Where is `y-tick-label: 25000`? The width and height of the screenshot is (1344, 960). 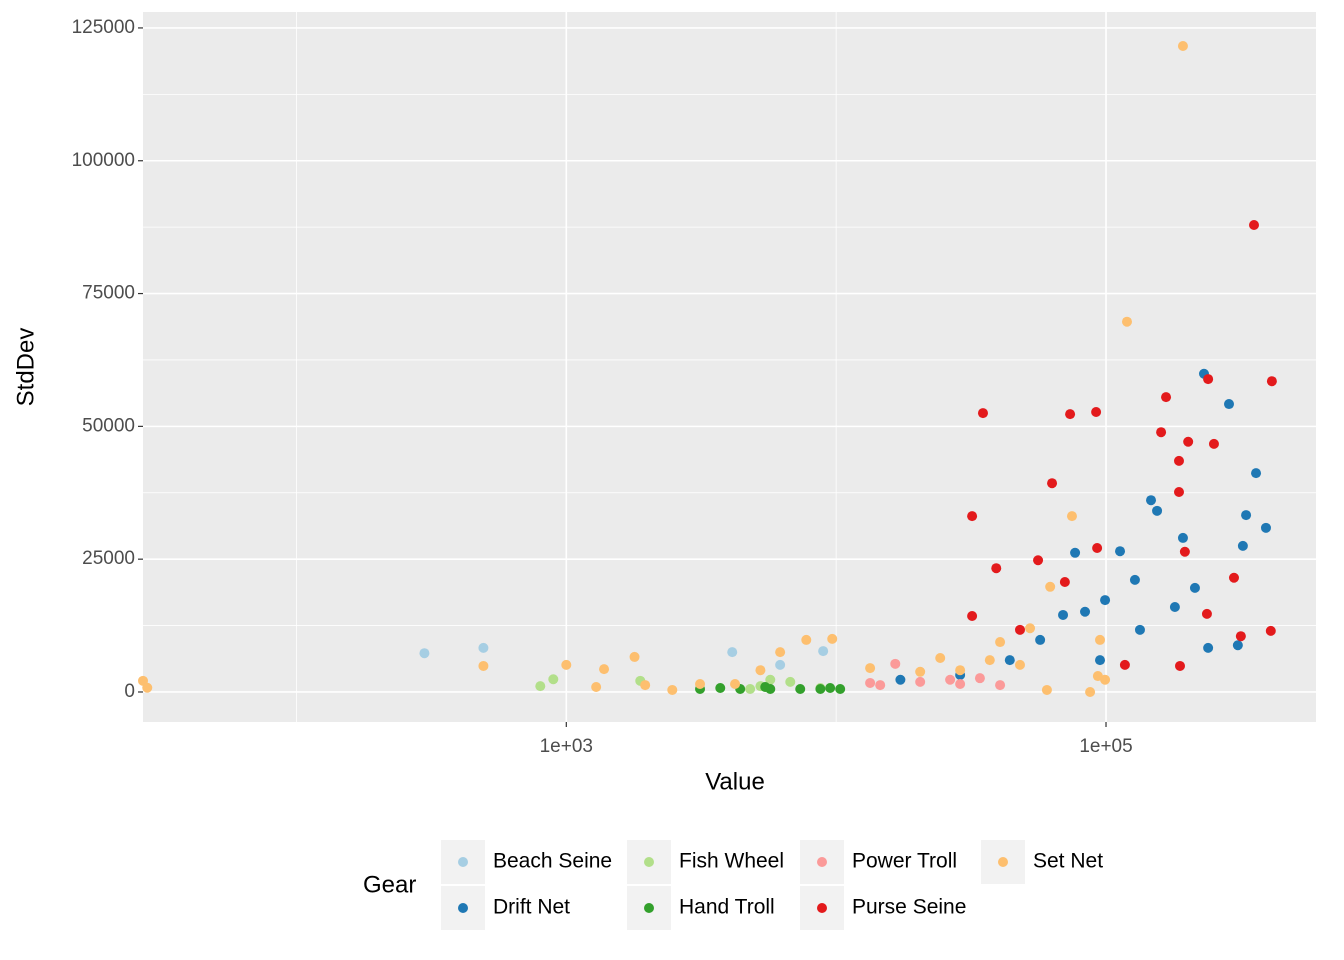 y-tick-label: 25000 is located at coordinates (108, 558).